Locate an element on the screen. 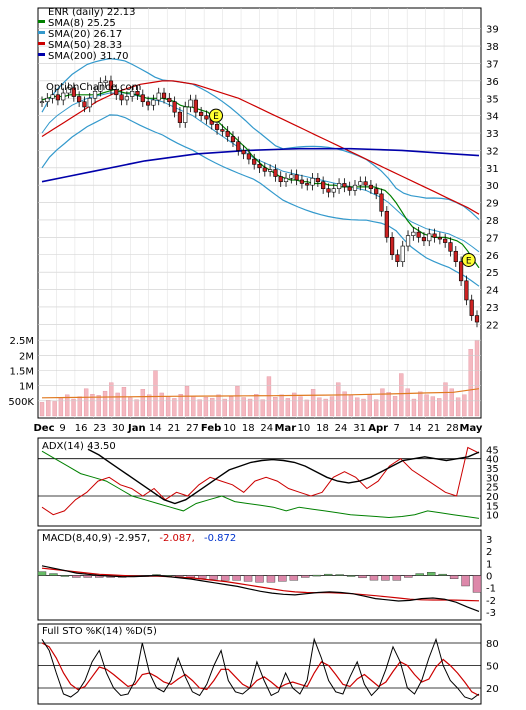  x-tick-label: May is located at coordinates (471, 428).